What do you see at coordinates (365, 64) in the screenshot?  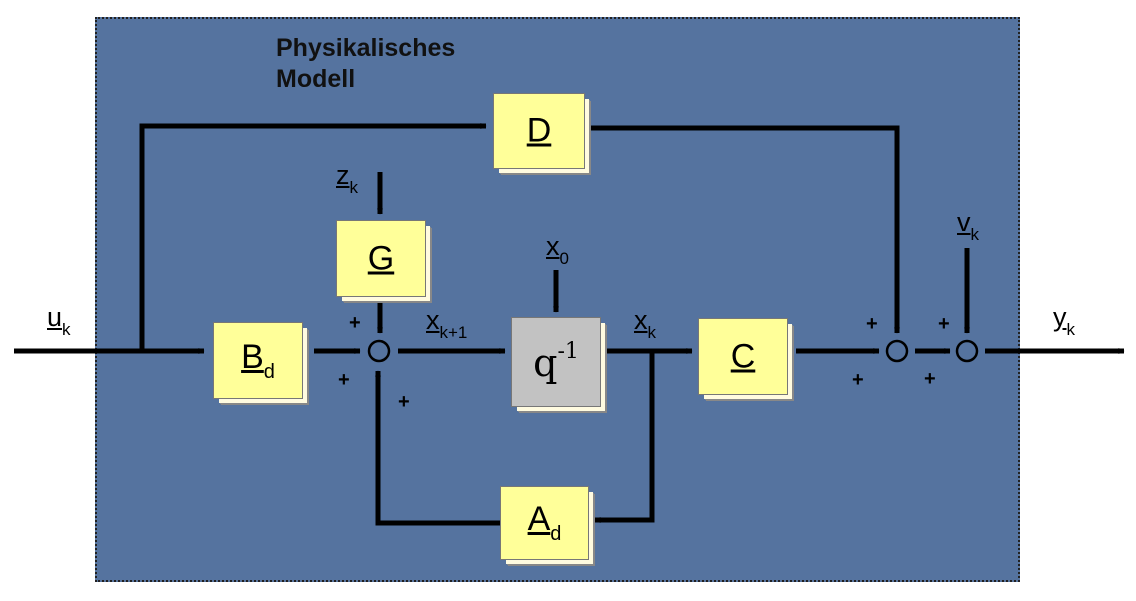 I see `panel-title: Physikalisches Modell` at bounding box center [365, 64].